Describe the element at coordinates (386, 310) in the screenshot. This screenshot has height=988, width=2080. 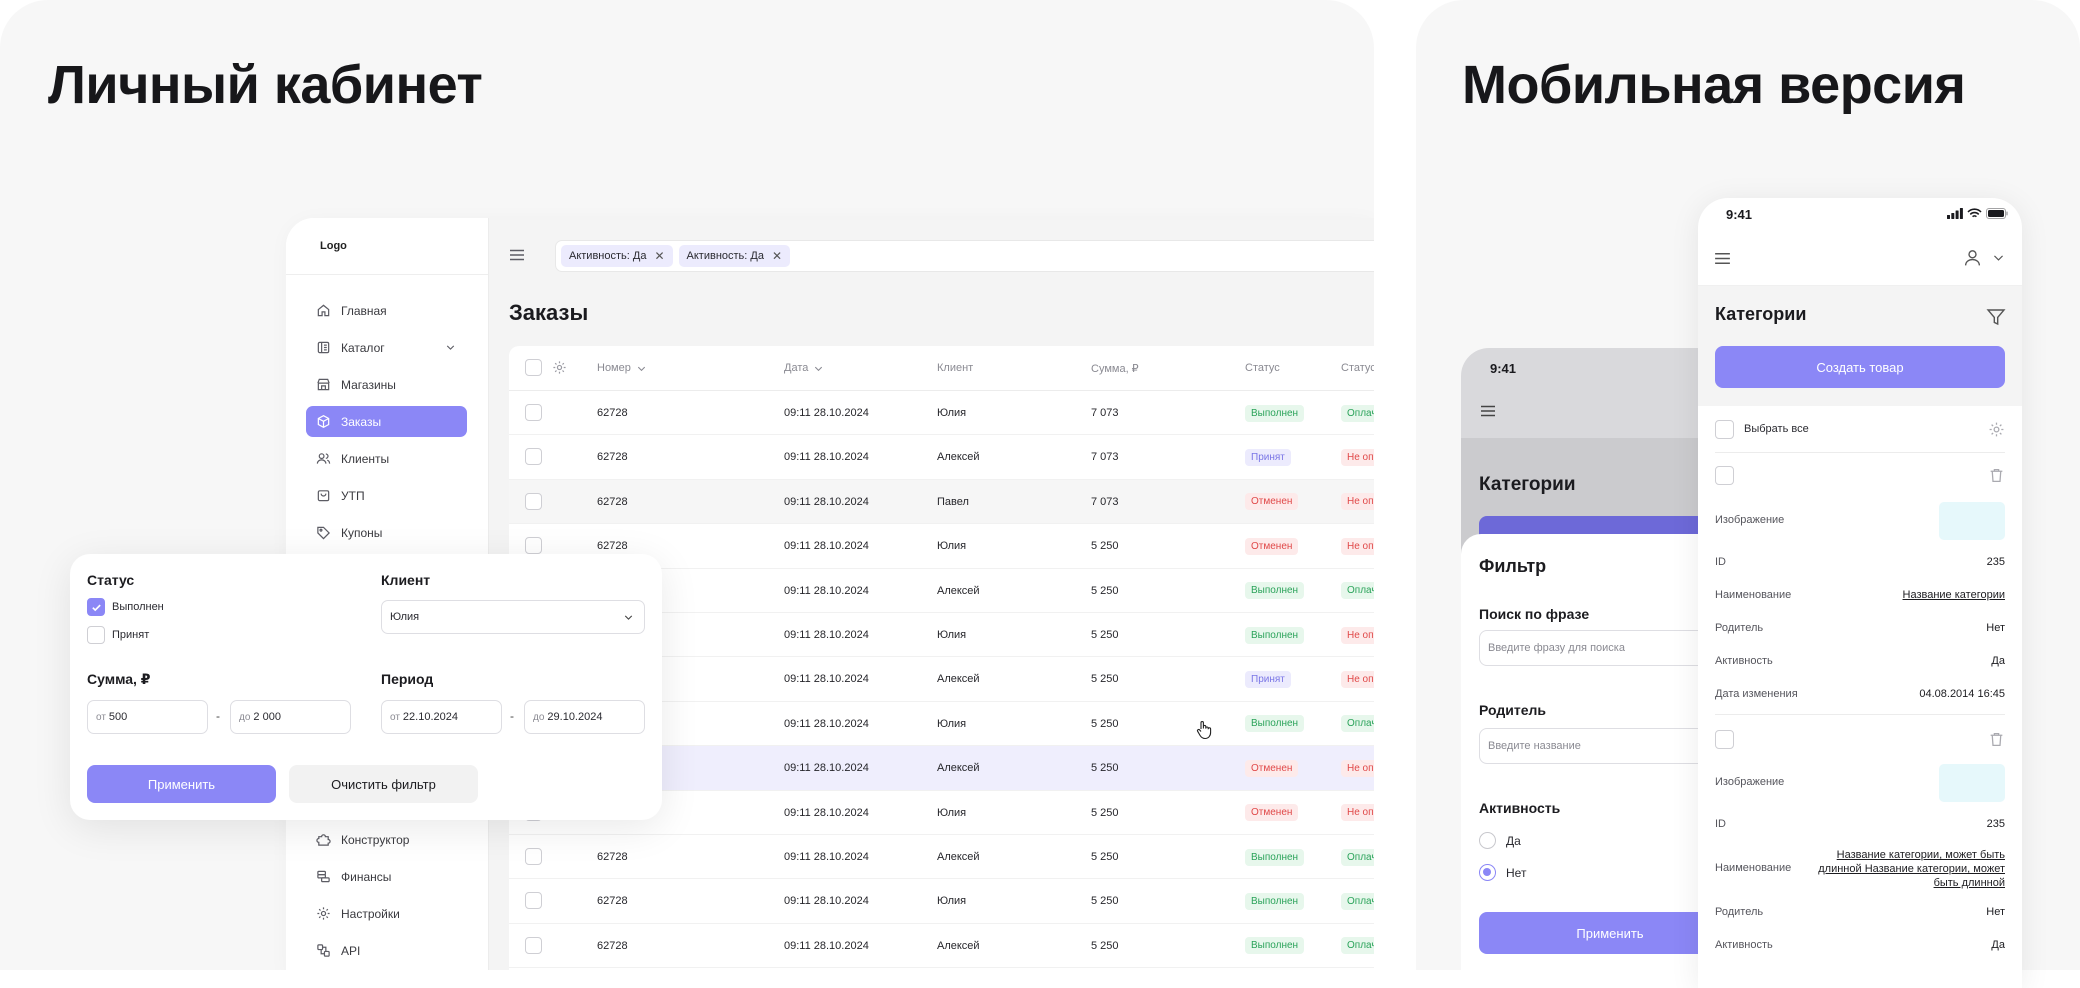
I see `sidebar-item-home: Главная` at that location.